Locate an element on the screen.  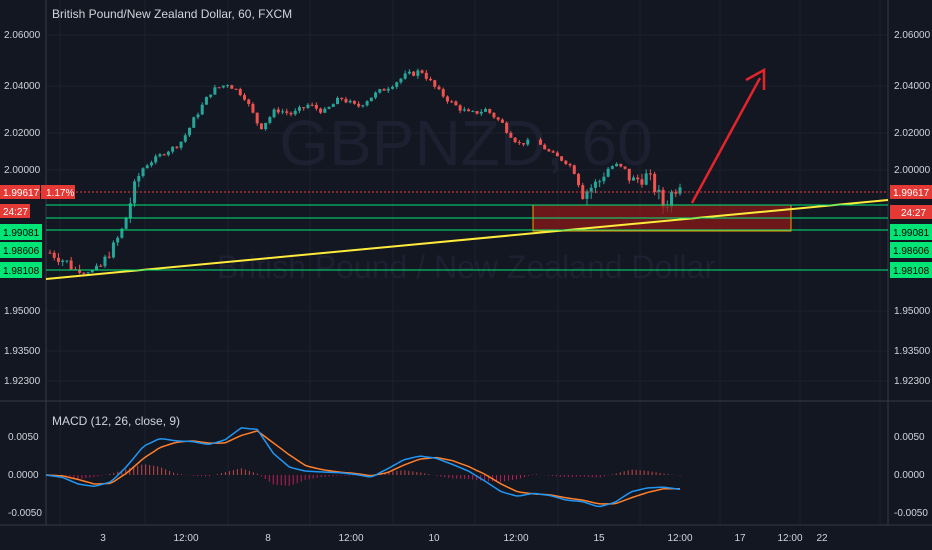
target-arrow-shaft is located at coordinates (726, 140).